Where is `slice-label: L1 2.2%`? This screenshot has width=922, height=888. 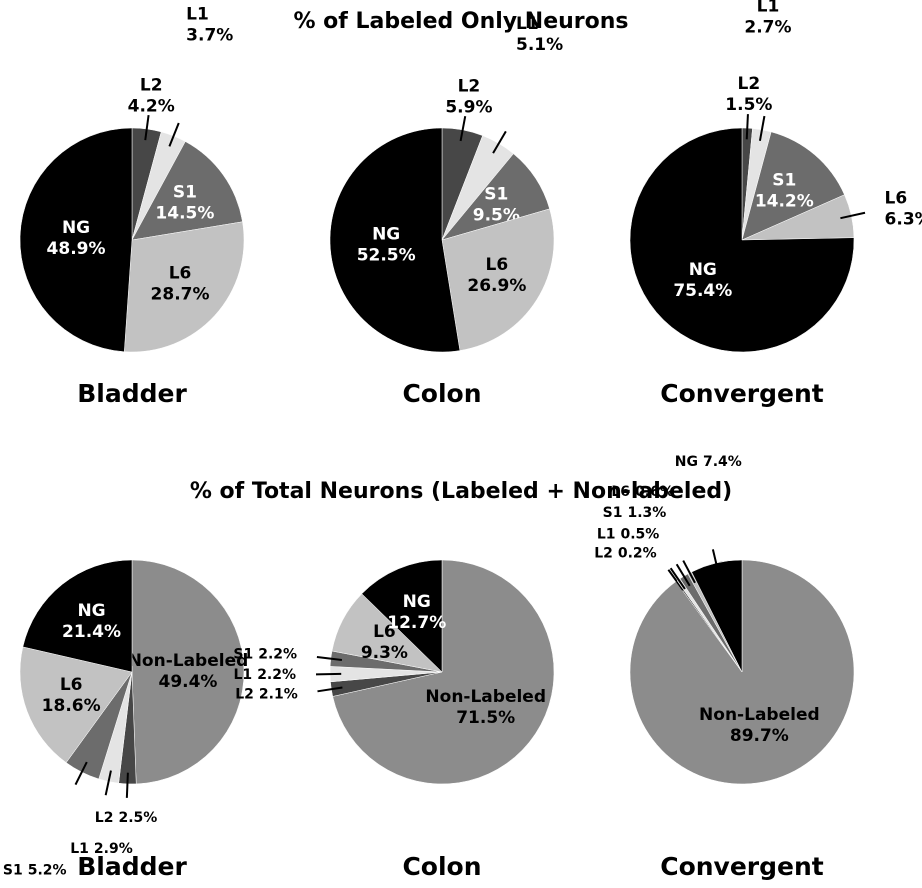 slice-label: L1 2.2% is located at coordinates (265, 675).